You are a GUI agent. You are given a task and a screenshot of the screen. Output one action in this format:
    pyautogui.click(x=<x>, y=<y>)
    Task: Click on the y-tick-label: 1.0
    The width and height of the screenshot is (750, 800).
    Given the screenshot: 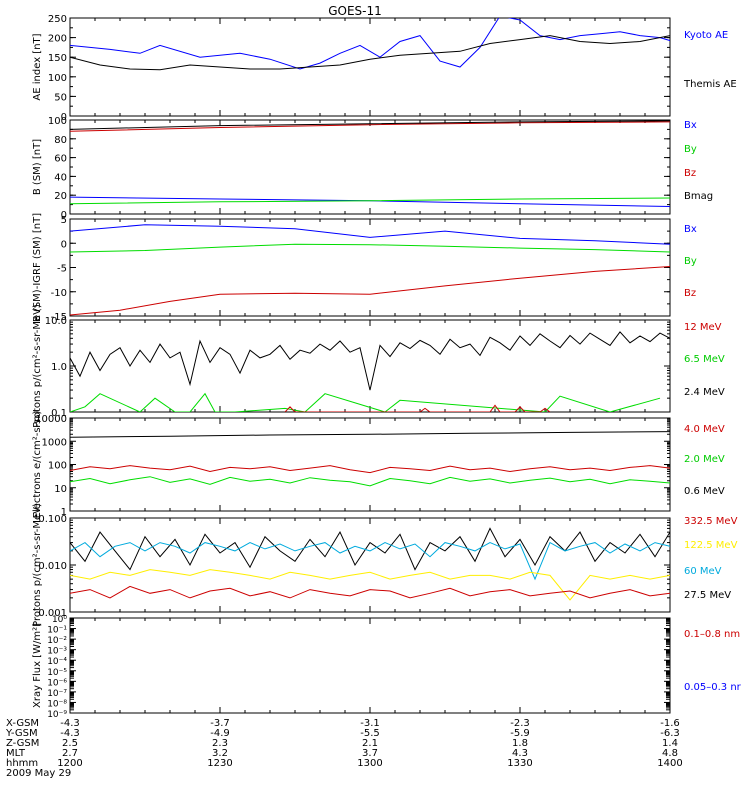 What is the action you would take?
    pyautogui.click(x=59, y=367)
    